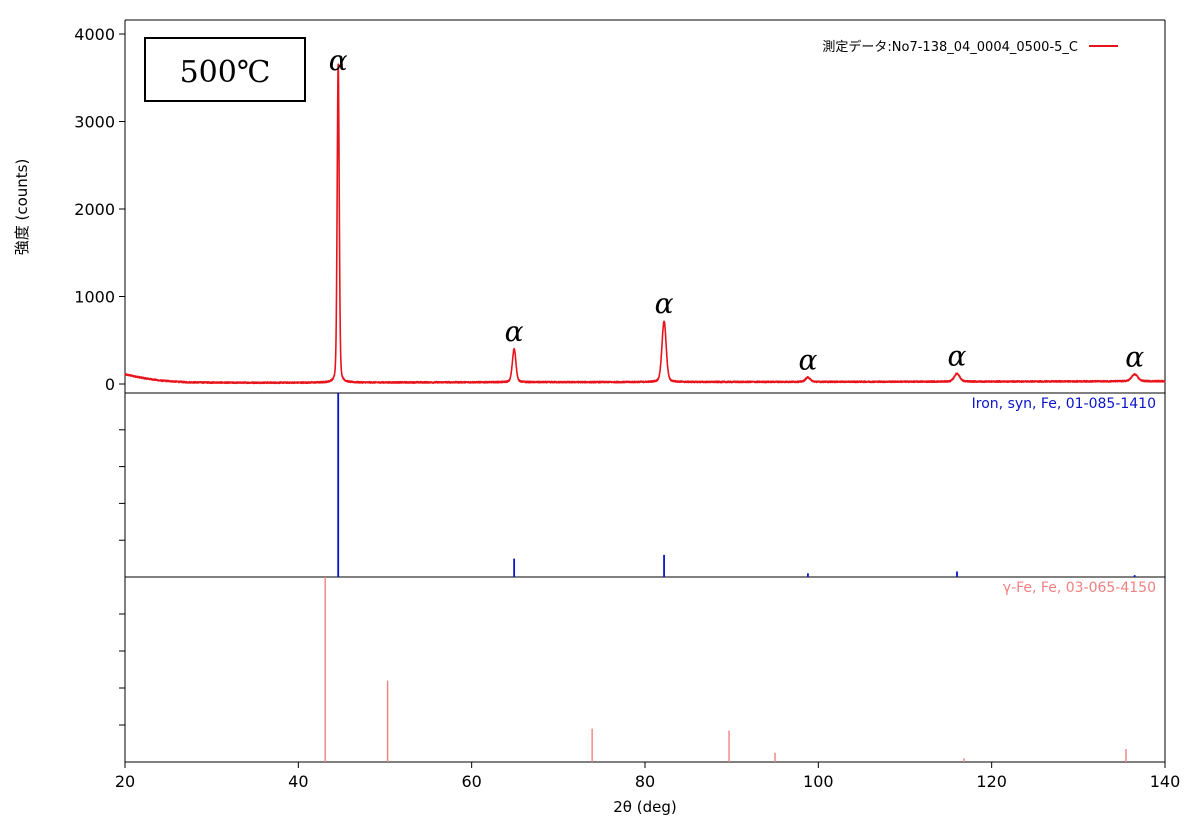  Describe the element at coordinates (1165, 781) in the screenshot. I see `x-tick-label: 140` at that location.